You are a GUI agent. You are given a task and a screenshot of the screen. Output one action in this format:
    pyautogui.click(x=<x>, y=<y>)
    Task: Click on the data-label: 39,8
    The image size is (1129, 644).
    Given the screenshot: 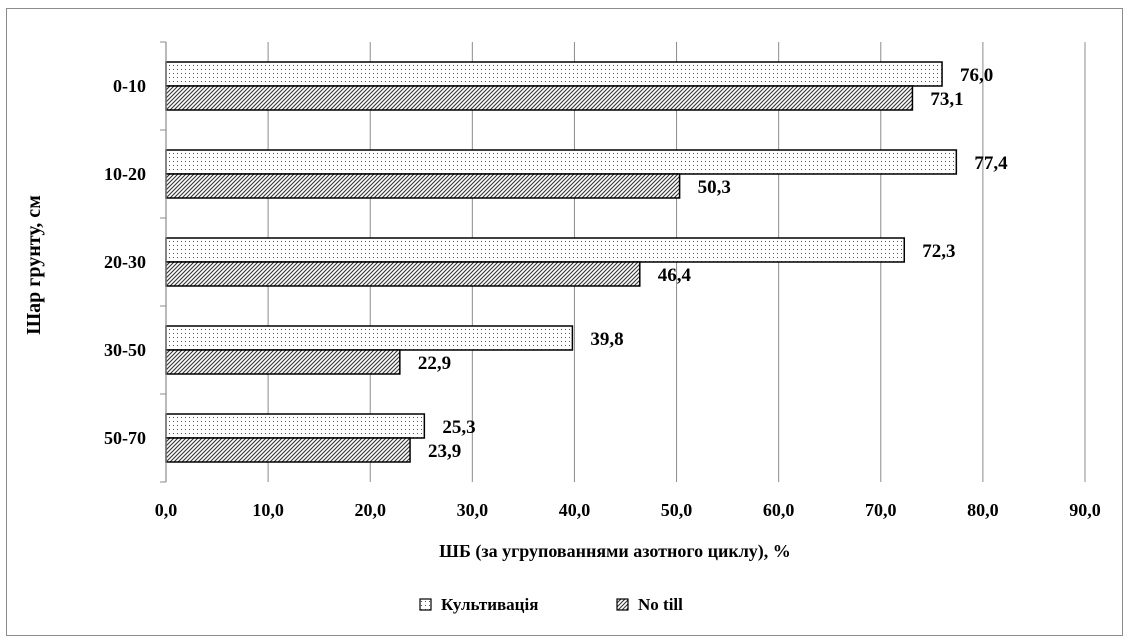 What is the action you would take?
    pyautogui.click(x=606, y=339)
    